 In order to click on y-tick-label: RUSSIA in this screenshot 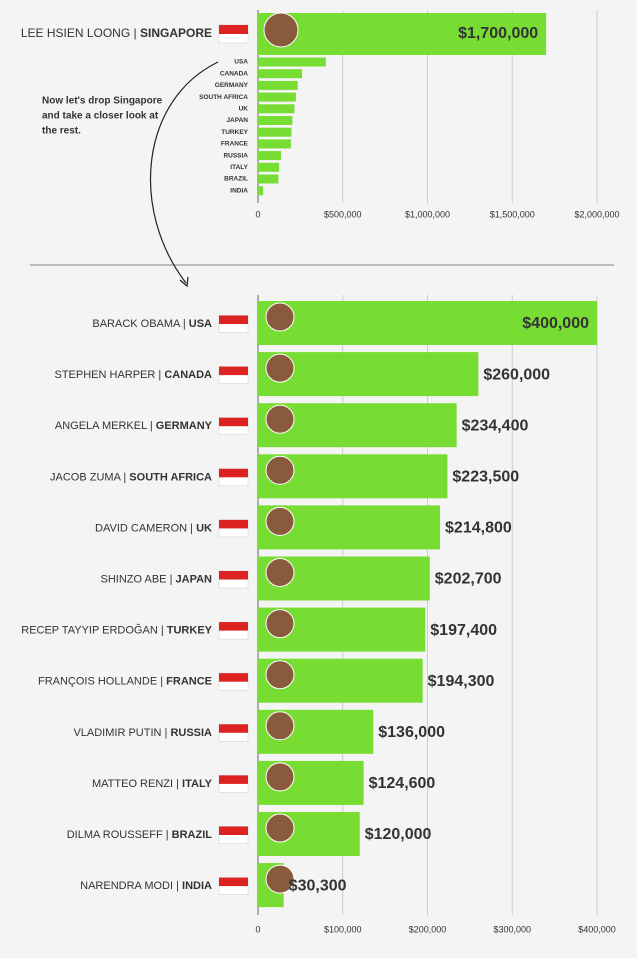, I will do `click(235, 155)`.